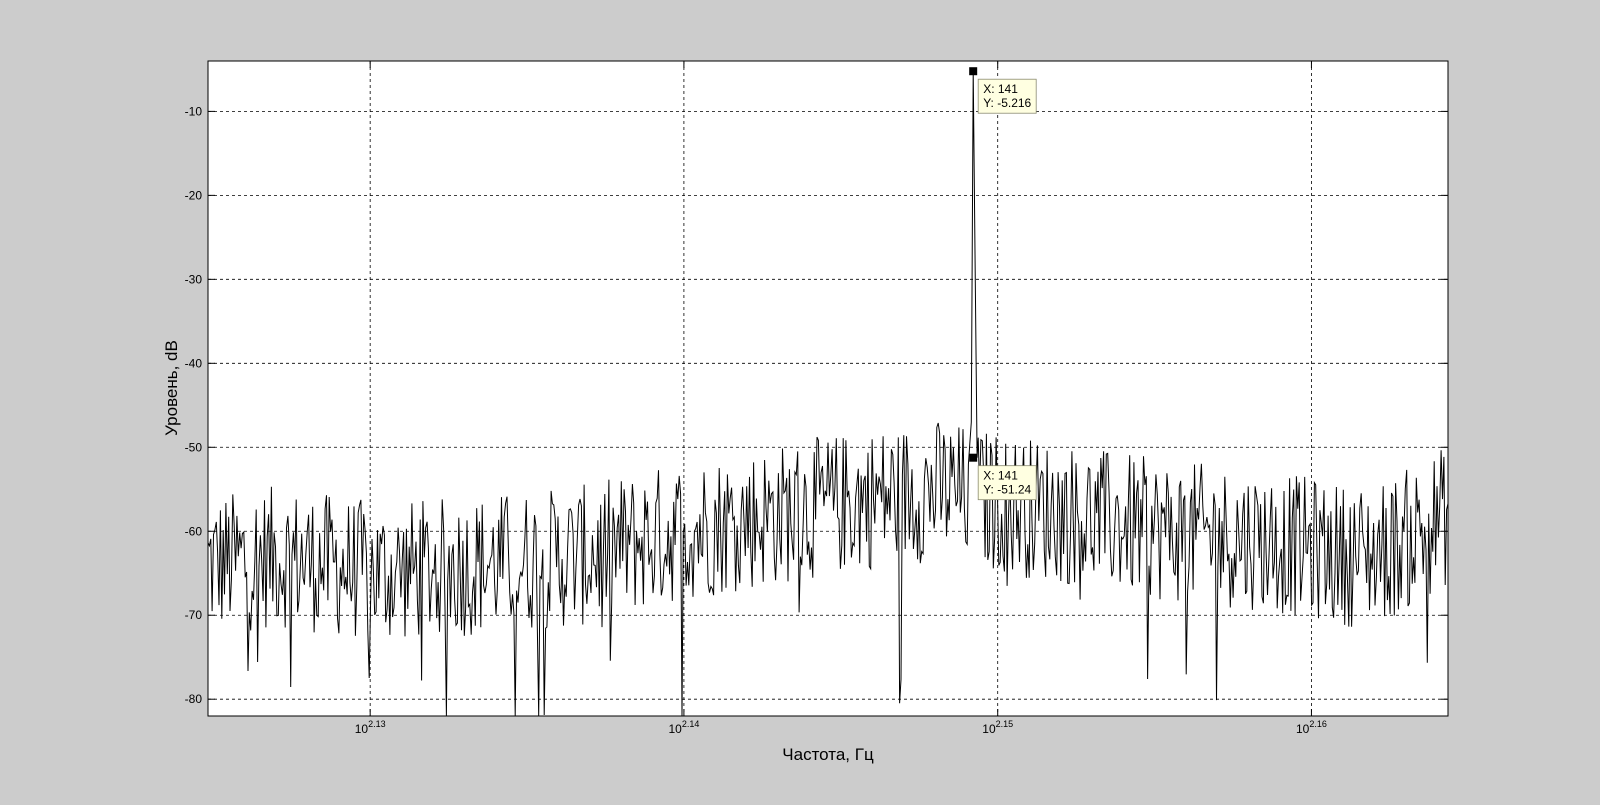 The height and width of the screenshot is (805, 1600). What do you see at coordinates (194, 615) in the screenshot?
I see `y-tick-label: -70` at bounding box center [194, 615].